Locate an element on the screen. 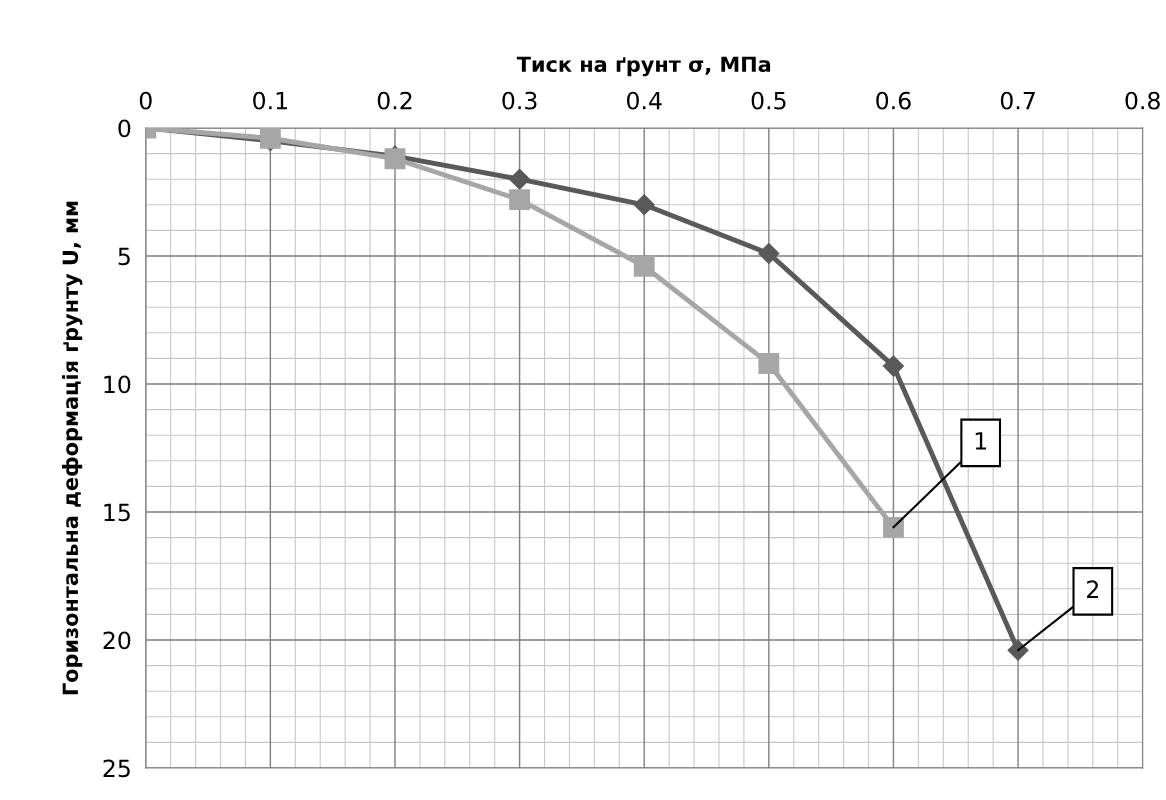  x-tick-label: 0.7 is located at coordinates (1017, 100).